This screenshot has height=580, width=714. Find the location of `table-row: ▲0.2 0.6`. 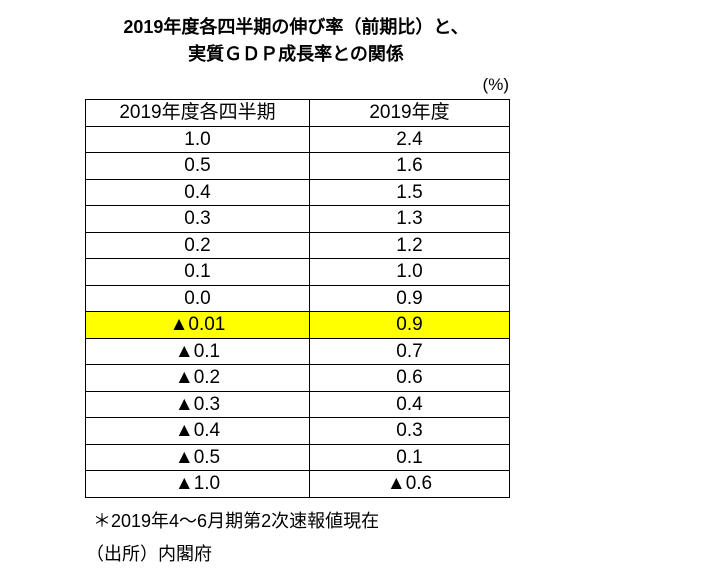

table-row: ▲0.2 0.6 is located at coordinates (297, 378).